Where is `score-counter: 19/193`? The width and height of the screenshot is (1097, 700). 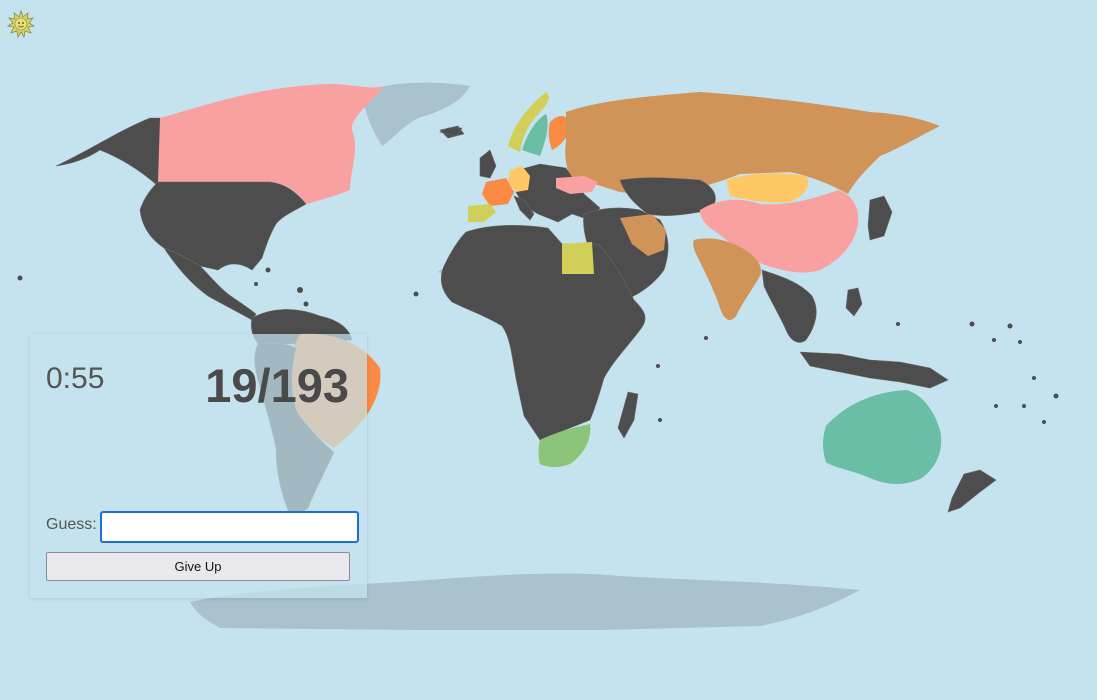
score-counter: 19/193 is located at coordinates (277, 385).